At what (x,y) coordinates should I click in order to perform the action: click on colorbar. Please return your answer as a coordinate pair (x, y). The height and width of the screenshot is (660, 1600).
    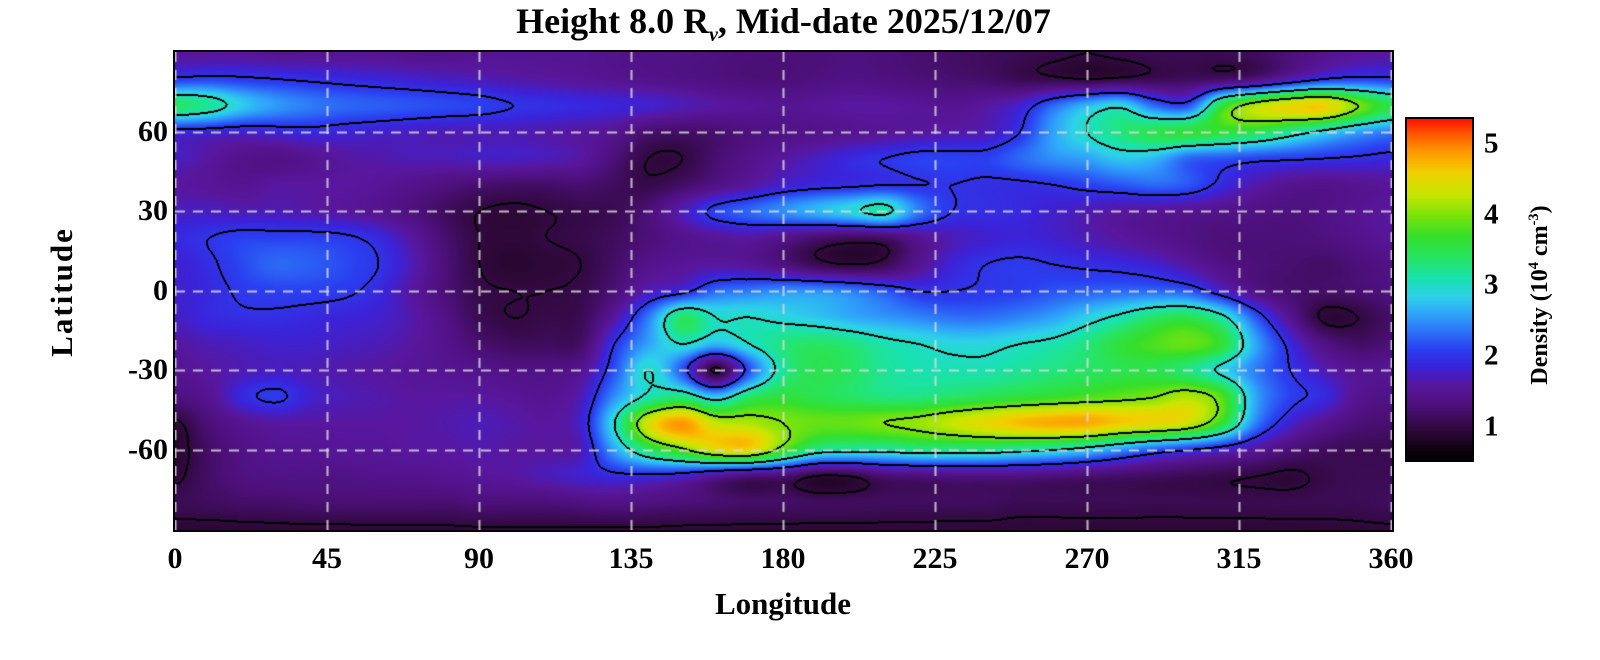
    Looking at the image, I should click on (1439, 289).